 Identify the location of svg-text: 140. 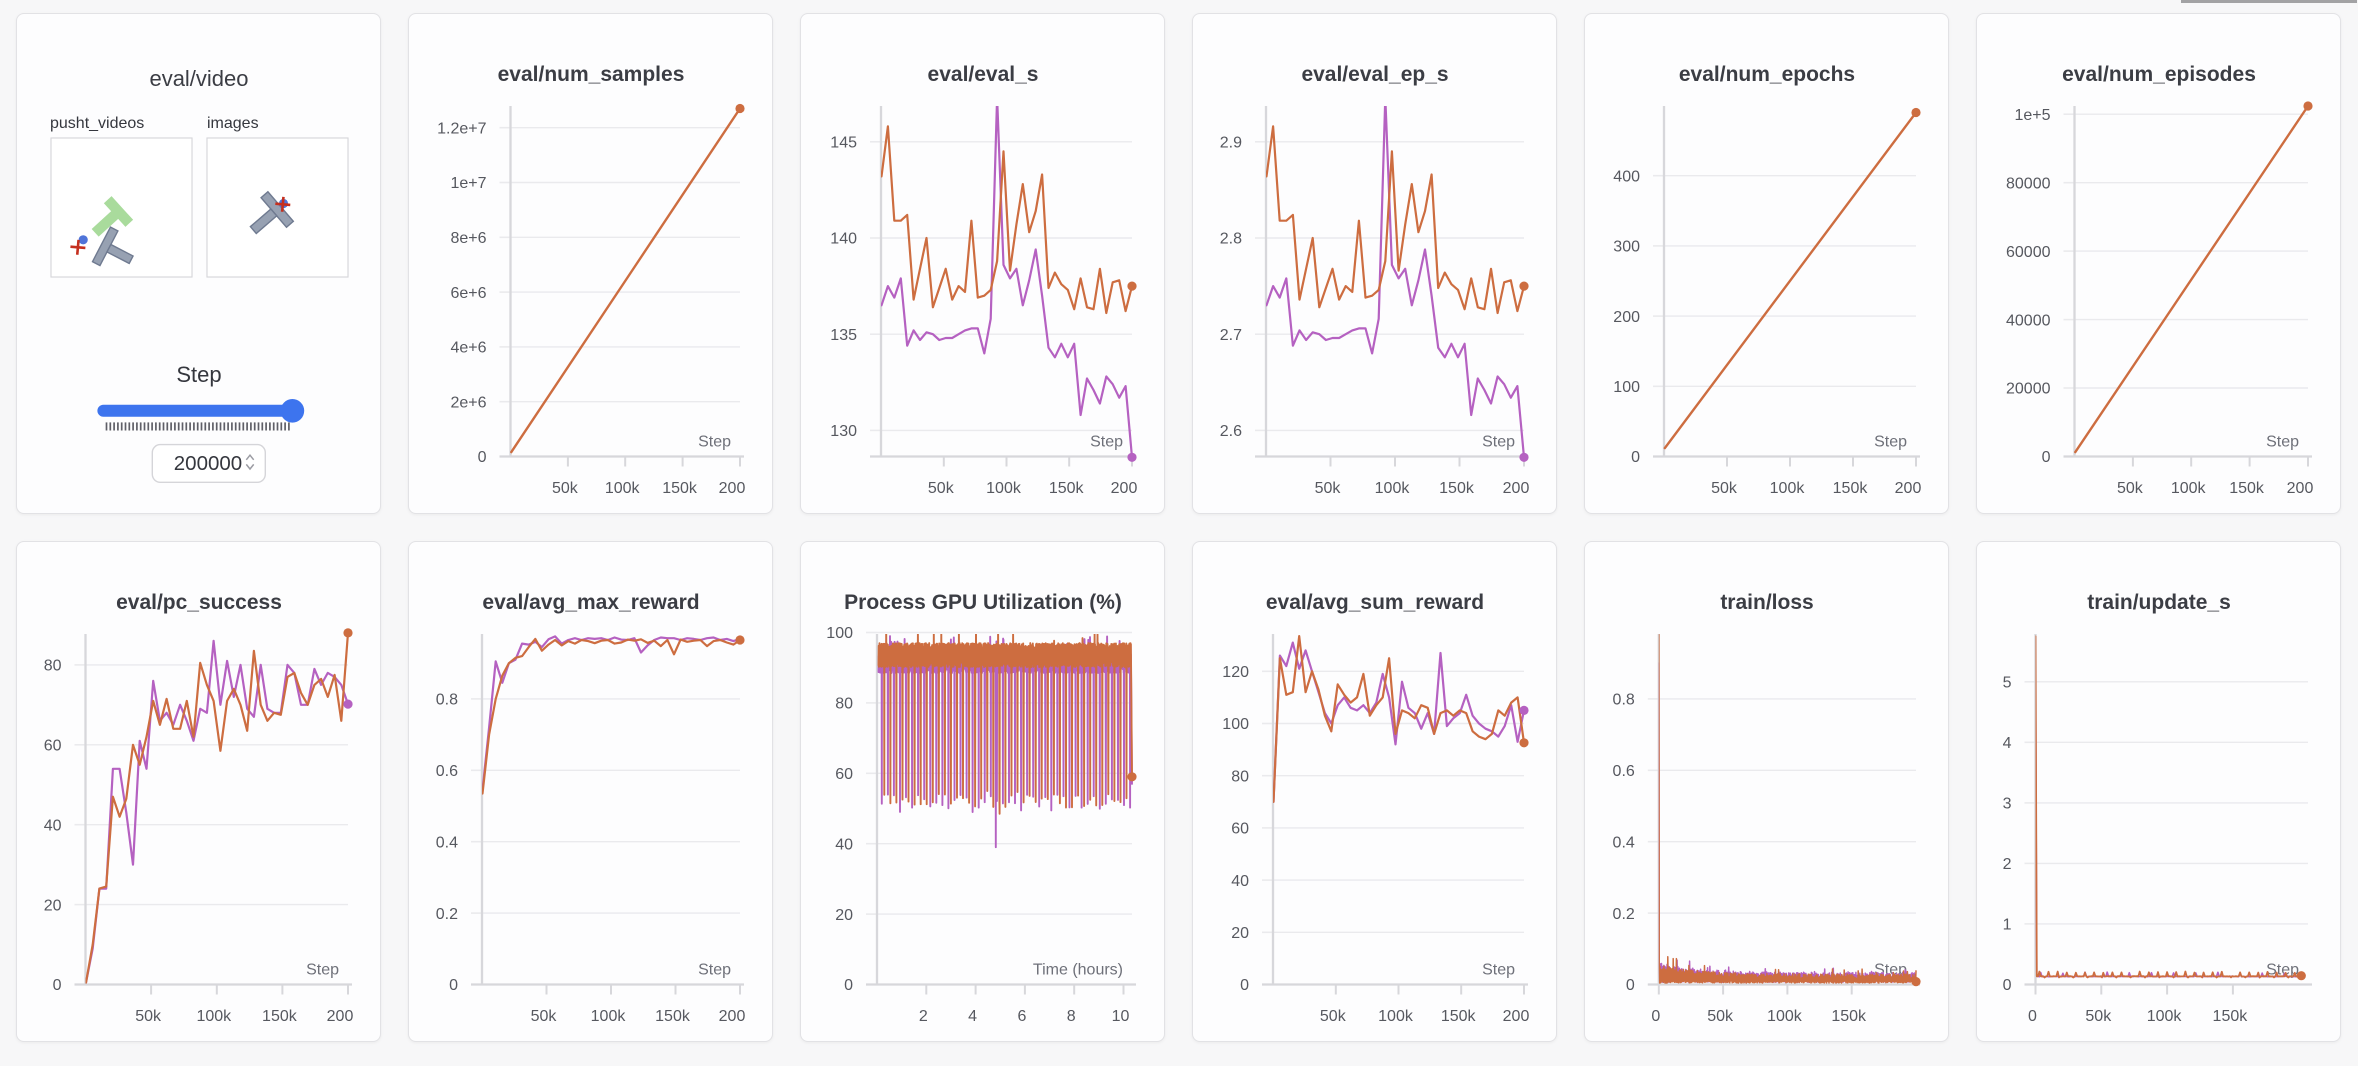
(843, 239).